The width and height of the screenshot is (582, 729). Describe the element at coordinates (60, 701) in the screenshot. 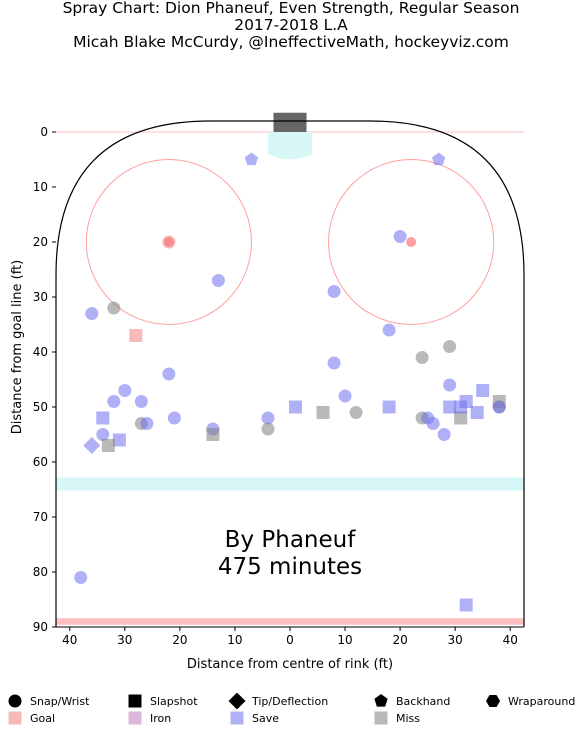

I see `legend-label: Snap/Wrist` at that location.